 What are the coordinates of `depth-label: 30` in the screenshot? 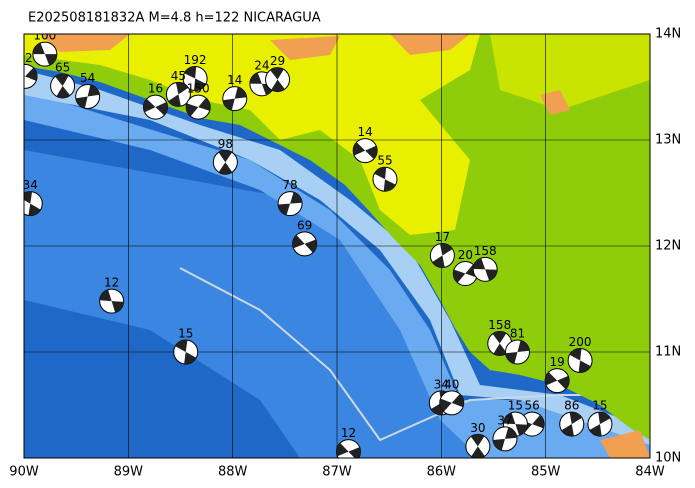 It's located at (477, 428).